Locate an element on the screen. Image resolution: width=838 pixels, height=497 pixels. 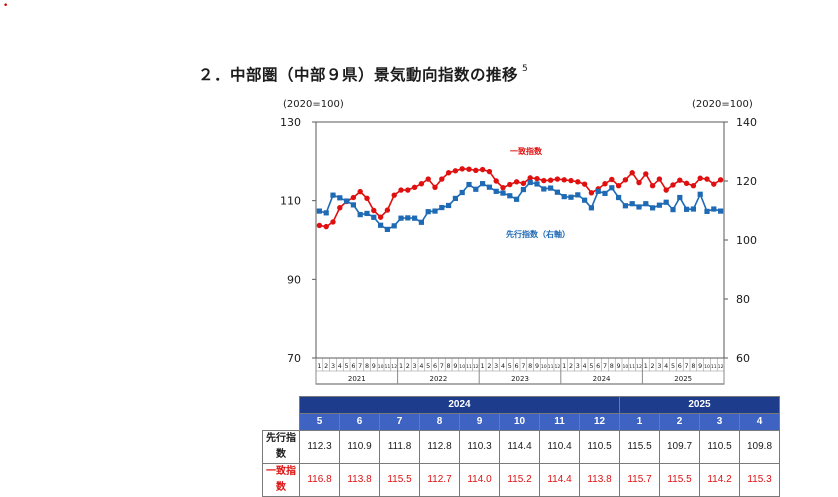
table-cell: 116.8 is located at coordinates (319, 480).